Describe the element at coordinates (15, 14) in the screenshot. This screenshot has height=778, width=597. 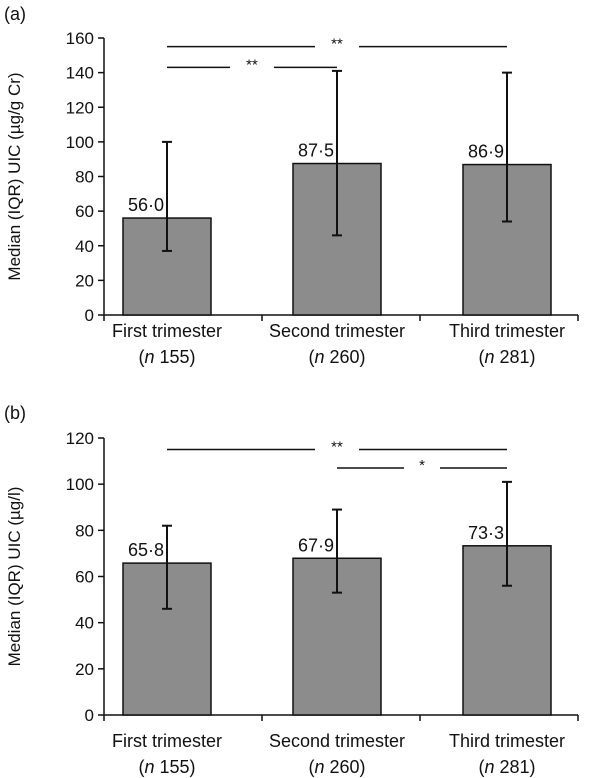
I see `panel-label: (a)` at that location.